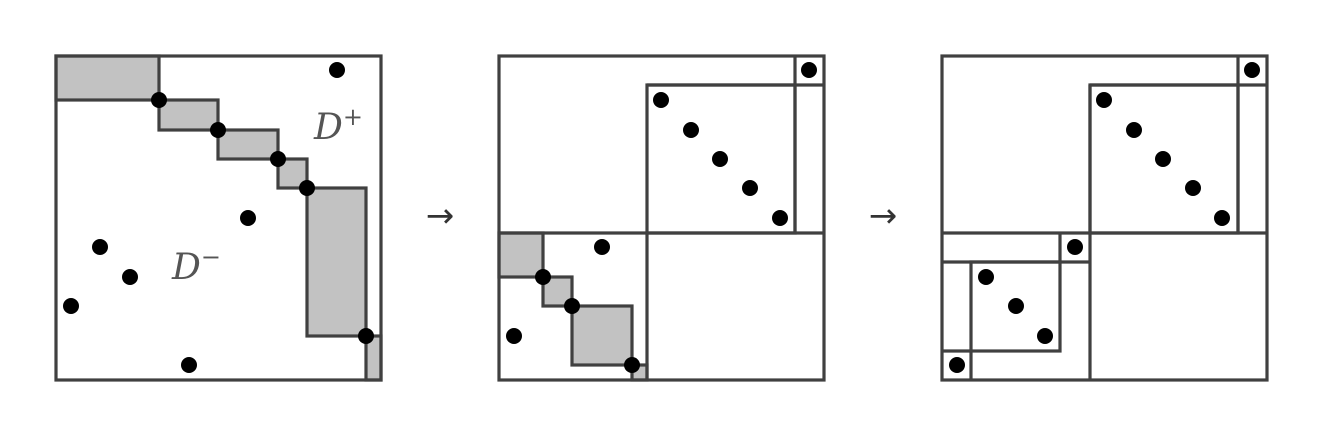  What do you see at coordinates (353, 117) in the screenshot?
I see `label-d-plus-superscript: +` at bounding box center [353, 117].